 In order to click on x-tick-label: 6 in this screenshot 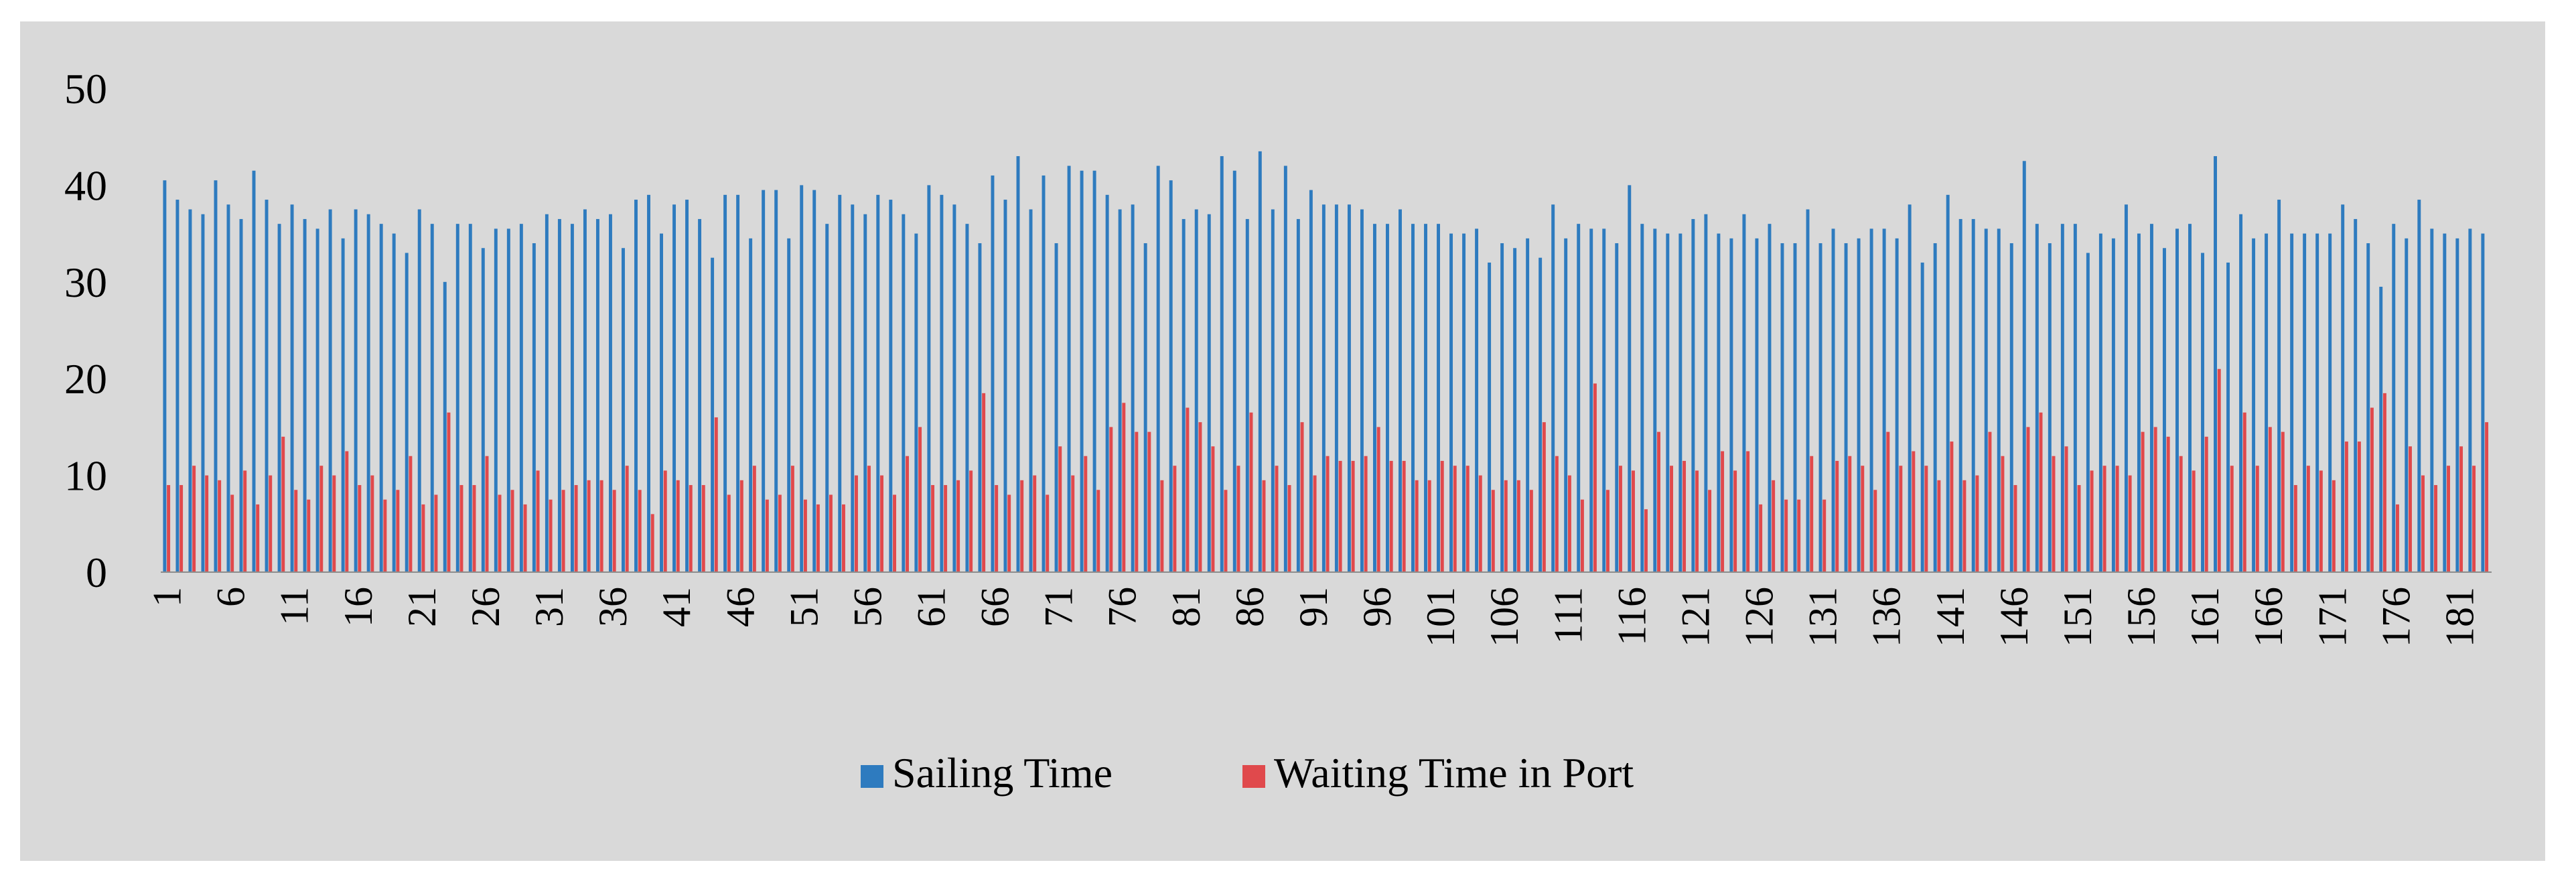, I will do `click(231, 597)`.